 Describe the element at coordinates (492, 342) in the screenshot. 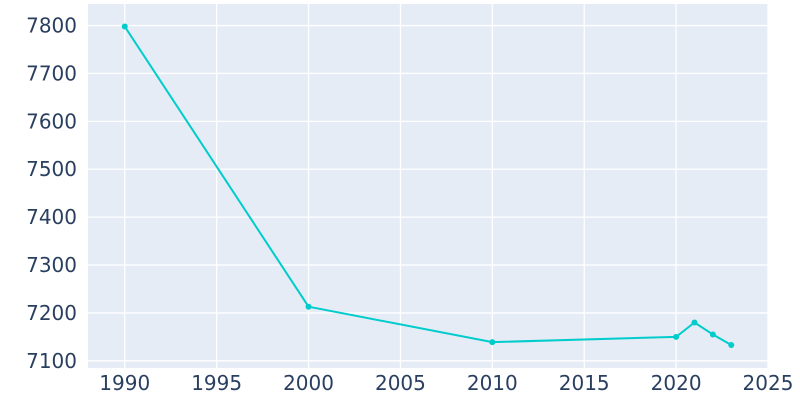

I see `data-point-2010` at that location.